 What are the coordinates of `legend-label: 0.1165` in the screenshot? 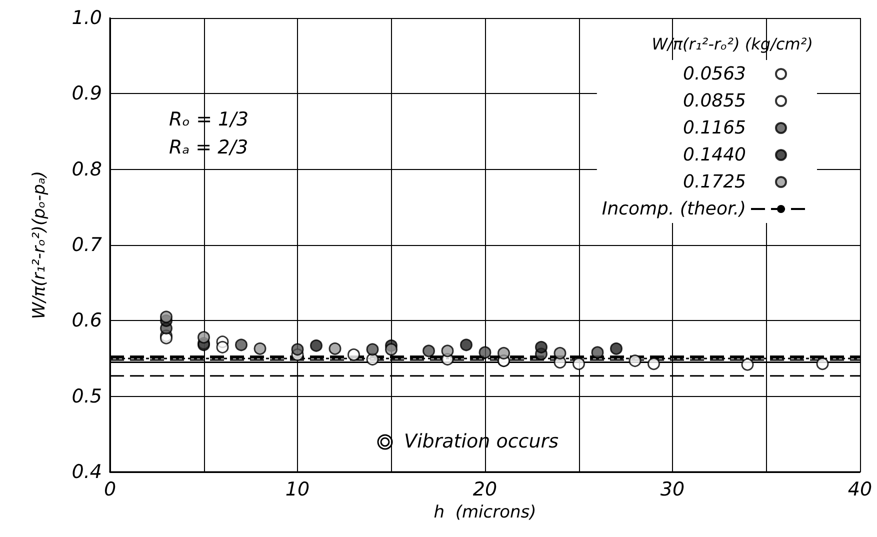 It's located at (714, 128).